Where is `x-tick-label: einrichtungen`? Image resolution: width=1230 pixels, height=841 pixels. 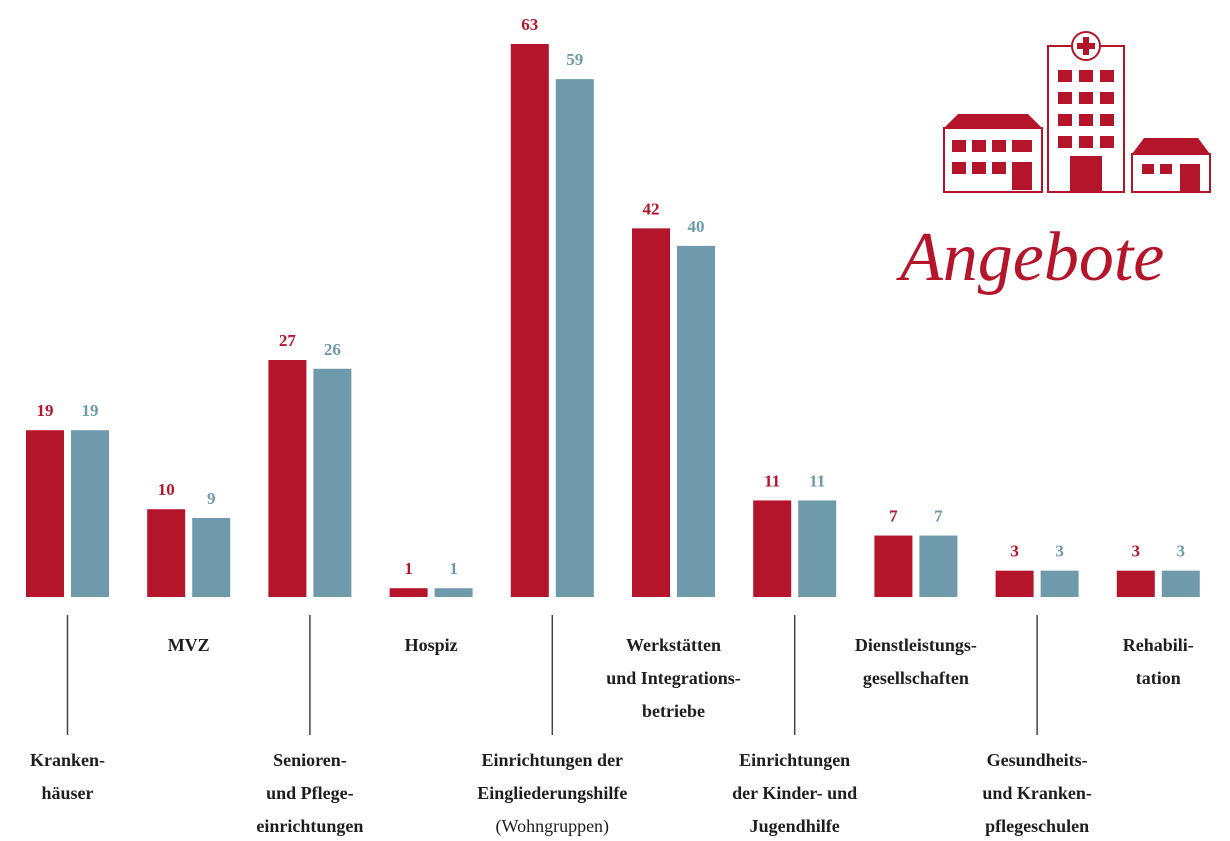 x-tick-label: einrichtungen is located at coordinates (309, 826).